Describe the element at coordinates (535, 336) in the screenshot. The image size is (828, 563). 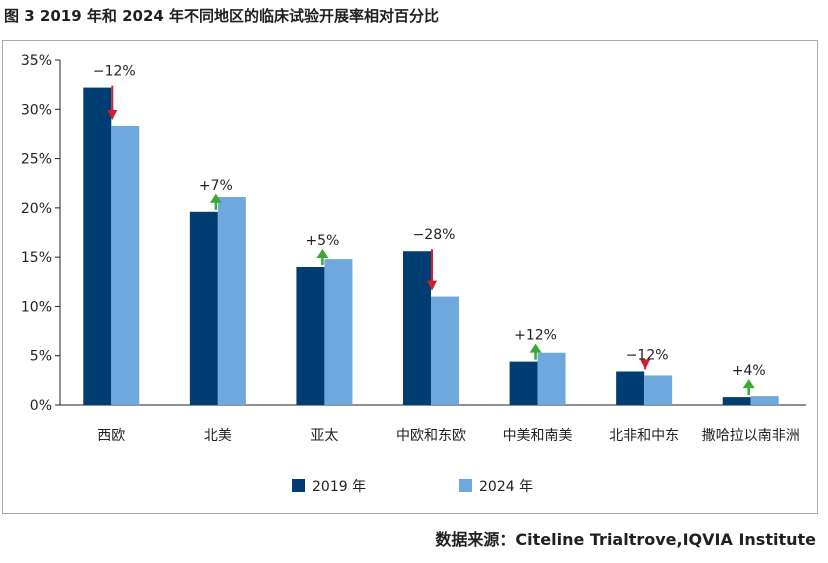
I see `change-label: +12%` at that location.